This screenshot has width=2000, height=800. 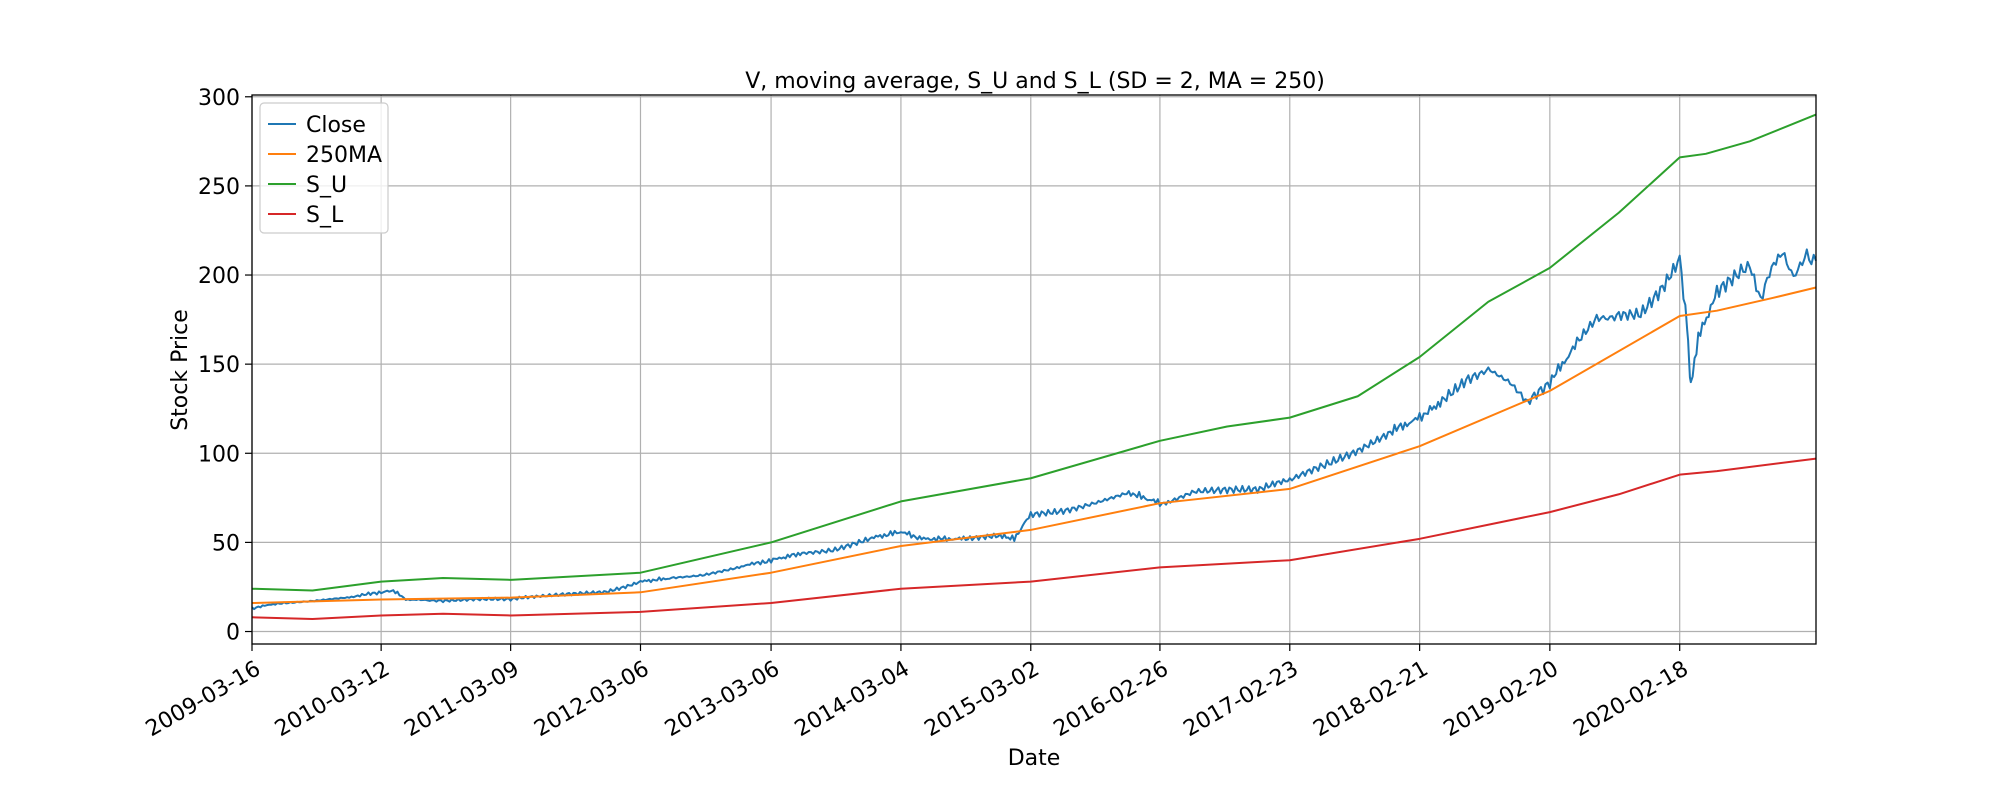 I want to click on y-tick-label: 50, so click(x=226, y=543).